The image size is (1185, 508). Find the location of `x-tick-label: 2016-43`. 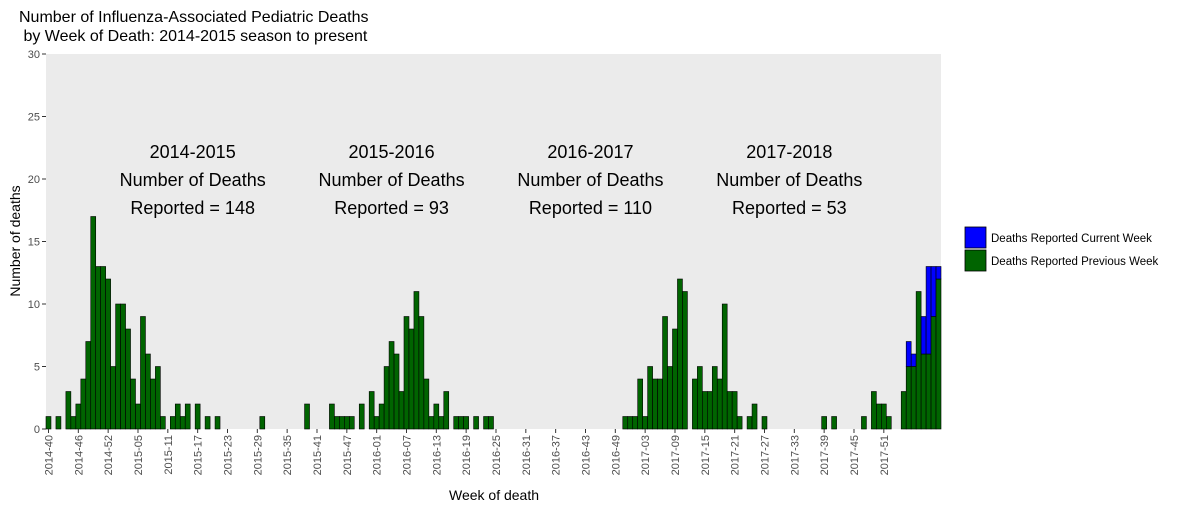

x-tick-label: 2016-43 is located at coordinates (586, 455).